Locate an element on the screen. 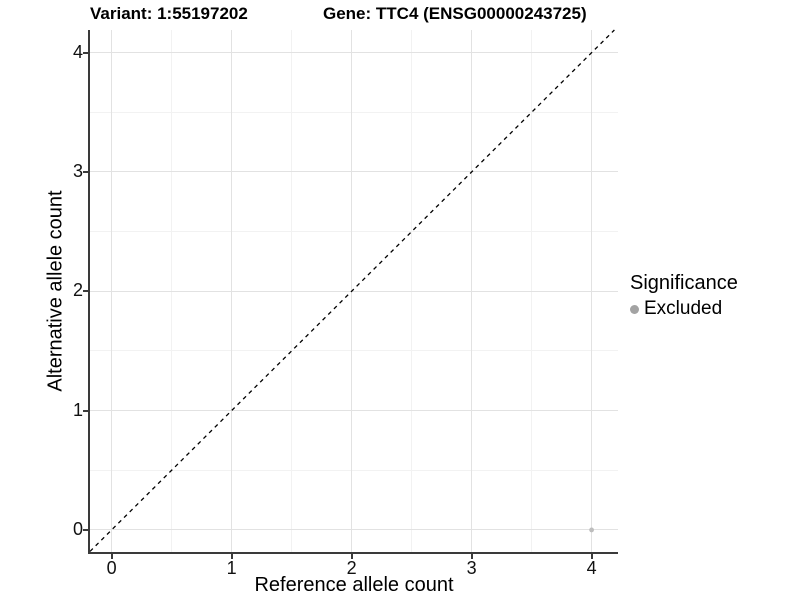  y-tick-label: 3 is located at coordinates (77, 170).